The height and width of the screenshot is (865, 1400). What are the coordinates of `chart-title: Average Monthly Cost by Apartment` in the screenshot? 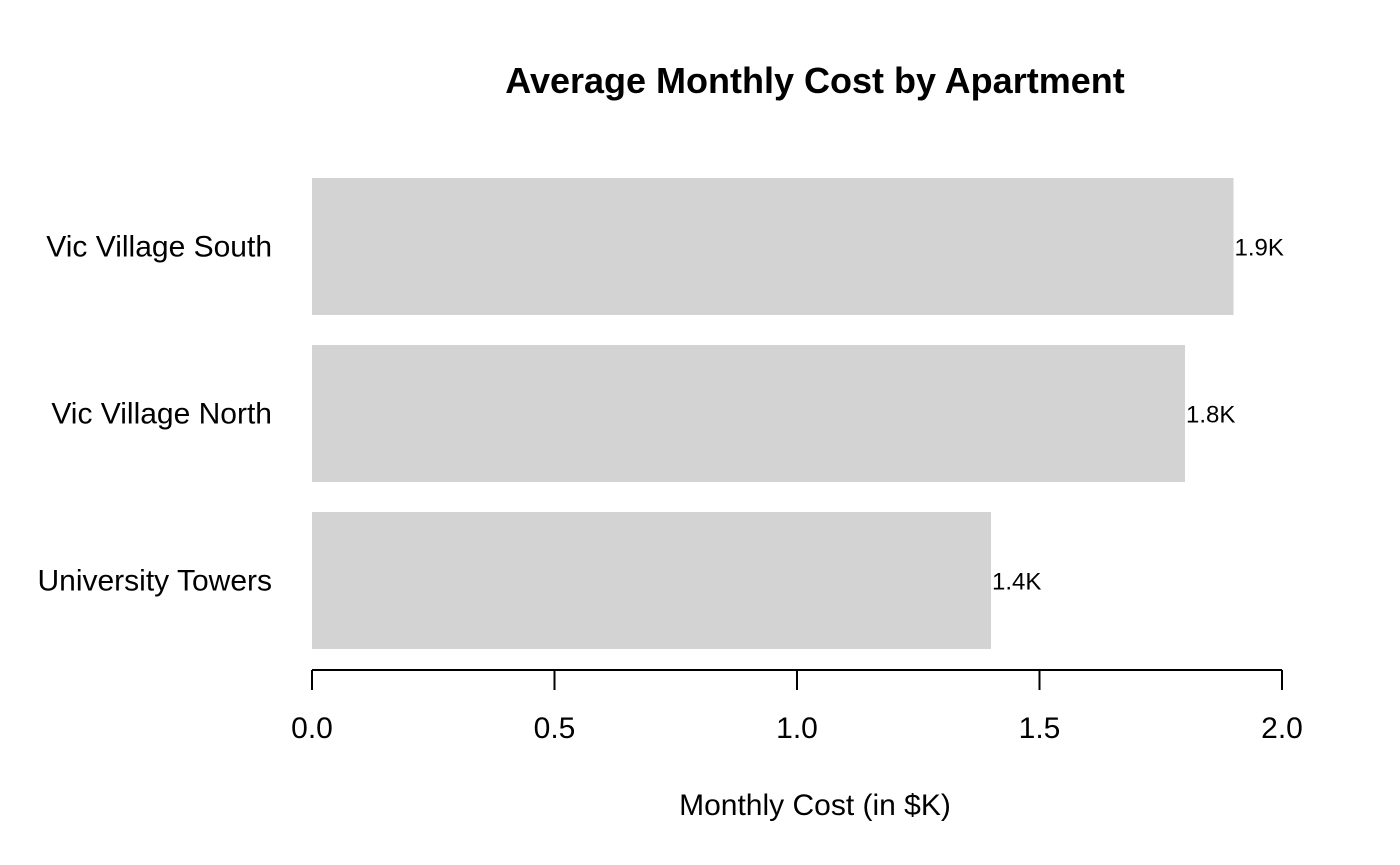 It's located at (814, 80).